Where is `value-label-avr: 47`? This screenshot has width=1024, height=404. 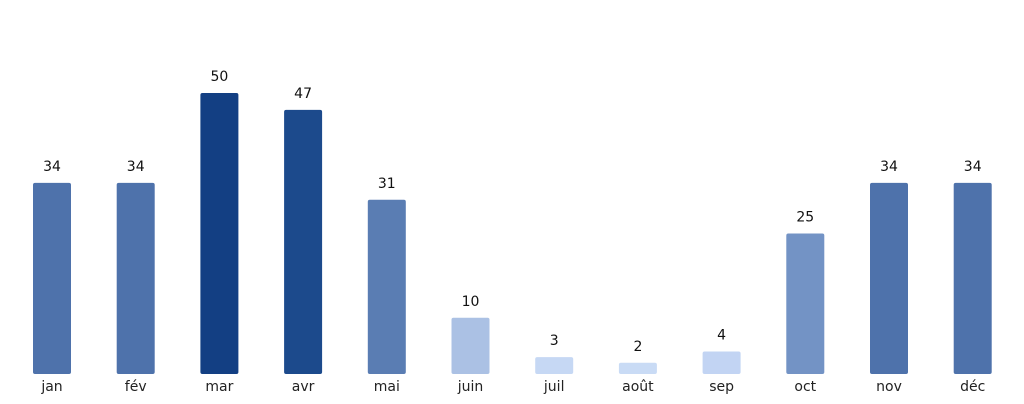 value-label-avr: 47 is located at coordinates (303, 94).